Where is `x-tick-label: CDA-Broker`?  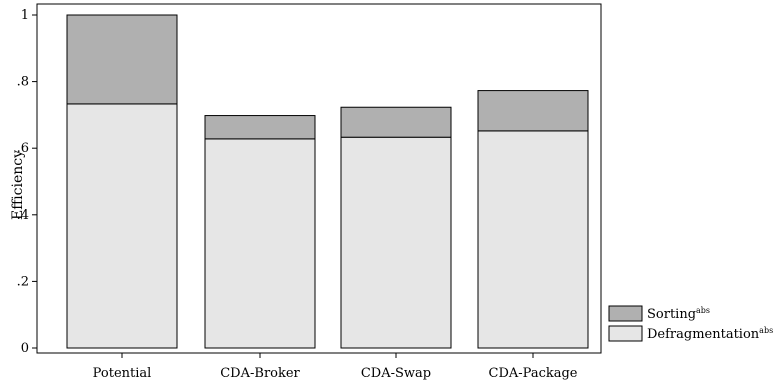
x-tick-label: CDA-Broker is located at coordinates (260, 373).